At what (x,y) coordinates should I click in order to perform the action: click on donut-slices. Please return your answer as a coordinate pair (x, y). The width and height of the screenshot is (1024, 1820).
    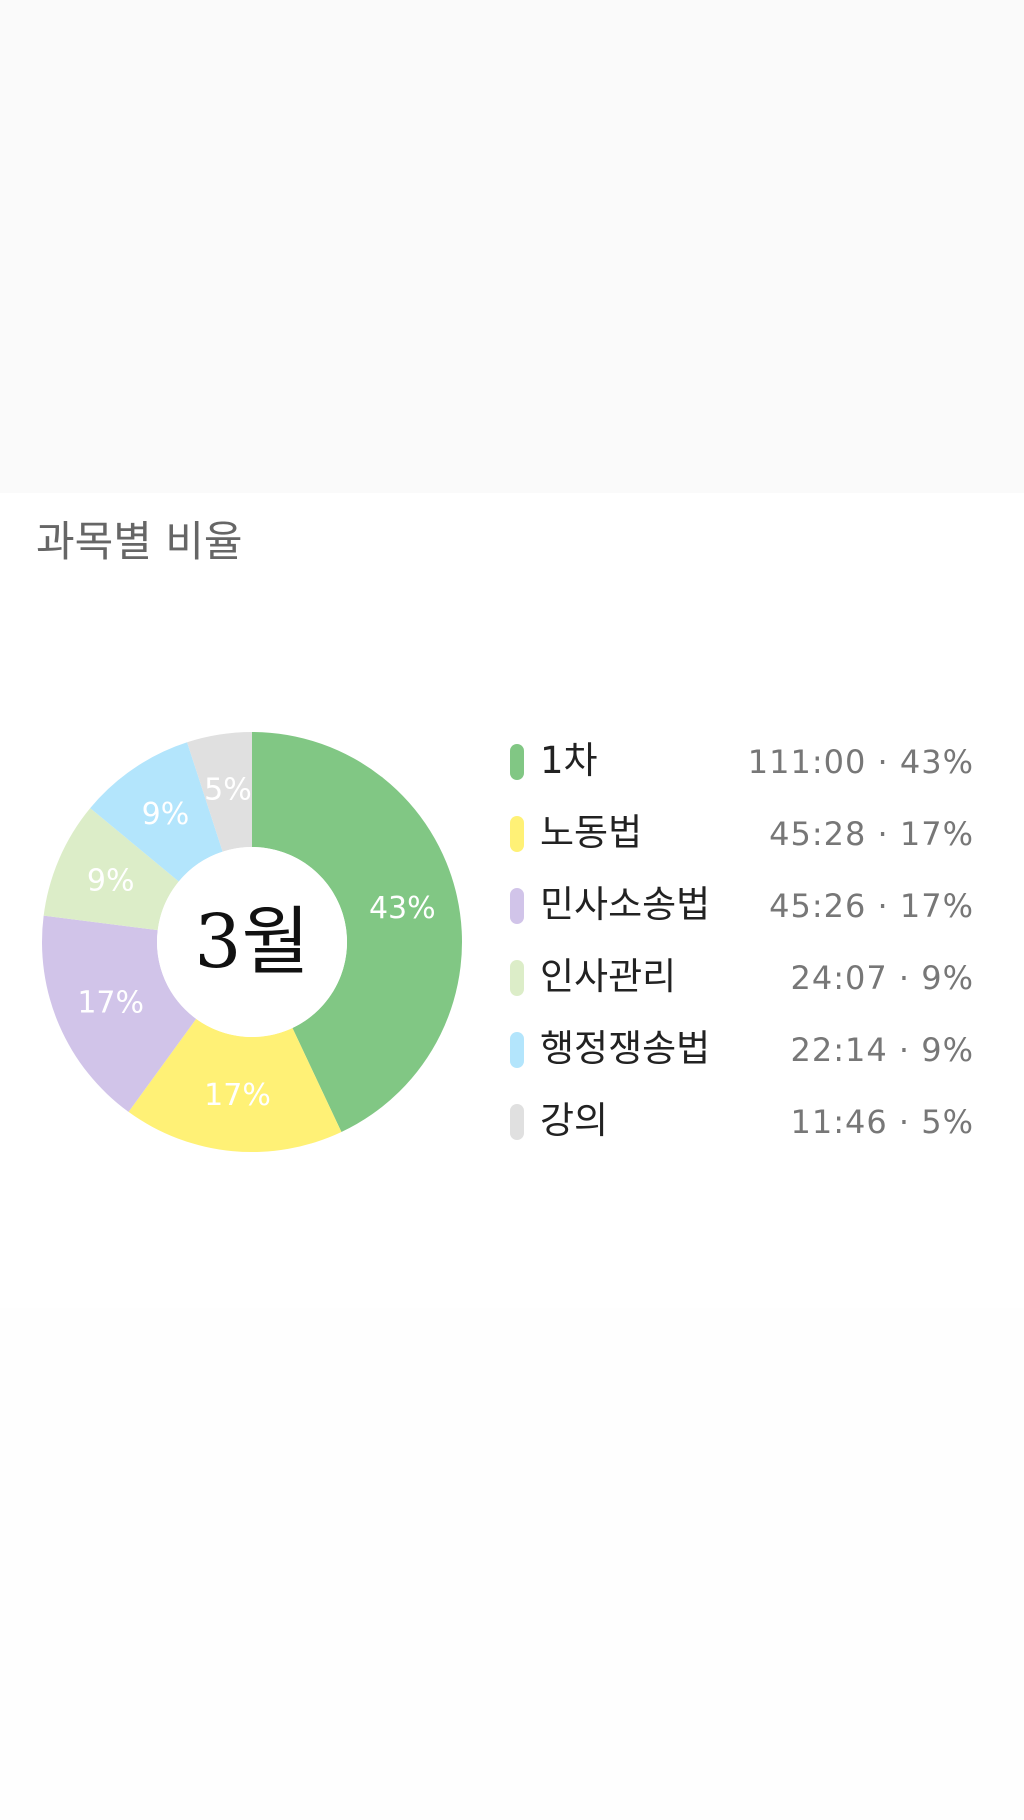
    Looking at the image, I should click on (252, 942).